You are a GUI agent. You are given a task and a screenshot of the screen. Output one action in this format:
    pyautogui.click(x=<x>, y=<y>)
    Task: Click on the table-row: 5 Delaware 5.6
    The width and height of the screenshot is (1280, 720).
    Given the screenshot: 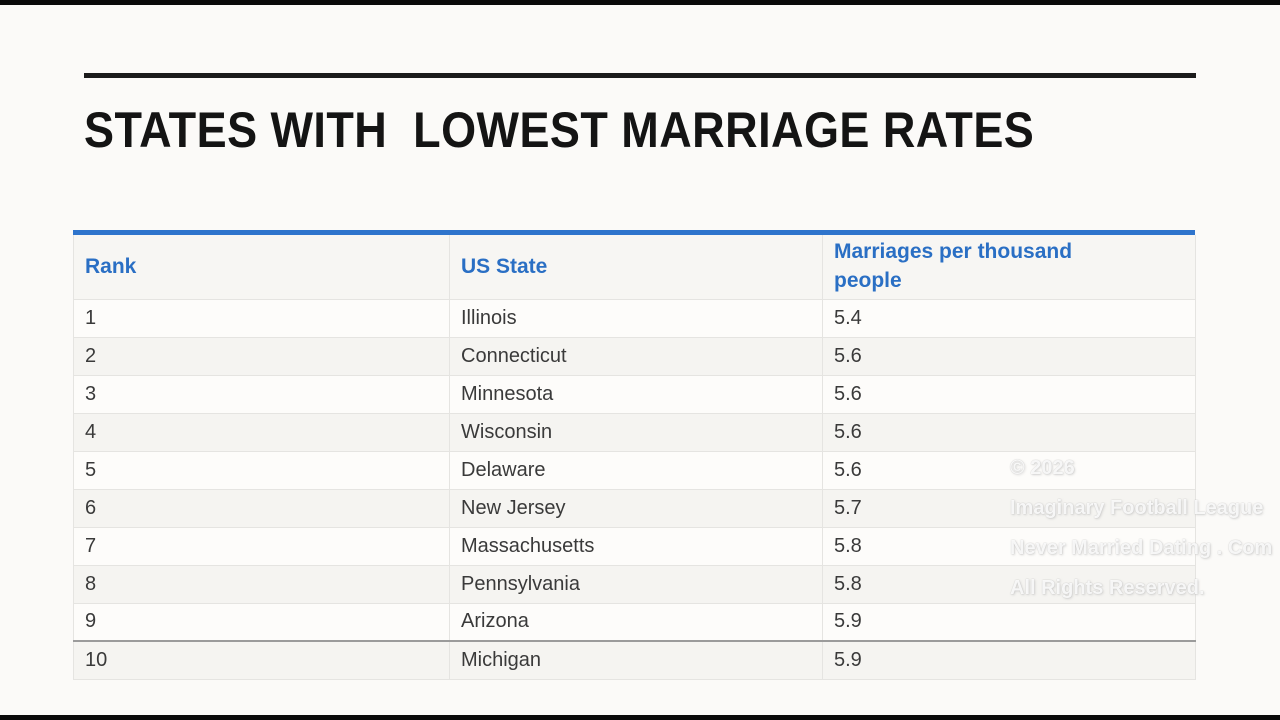 What is the action you would take?
    pyautogui.click(x=634, y=470)
    